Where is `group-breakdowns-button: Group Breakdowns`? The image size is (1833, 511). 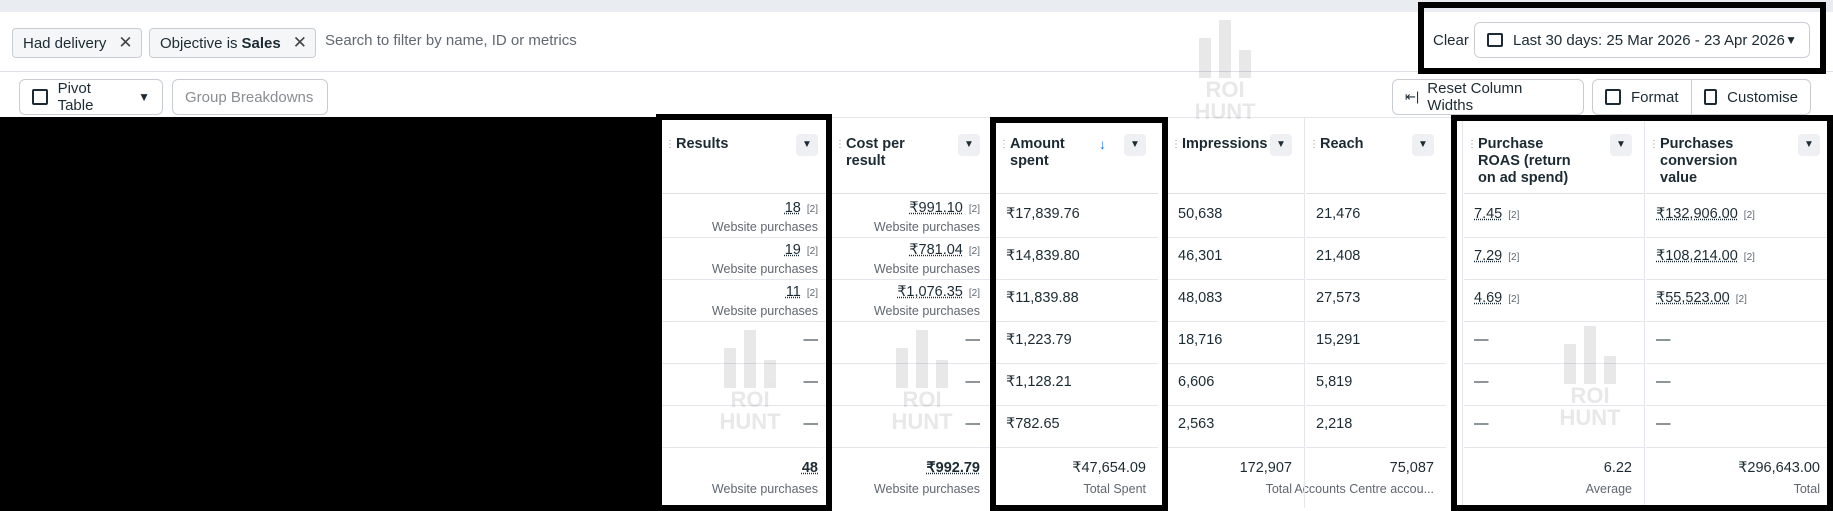
group-breakdowns-button: Group Breakdowns is located at coordinates (250, 97).